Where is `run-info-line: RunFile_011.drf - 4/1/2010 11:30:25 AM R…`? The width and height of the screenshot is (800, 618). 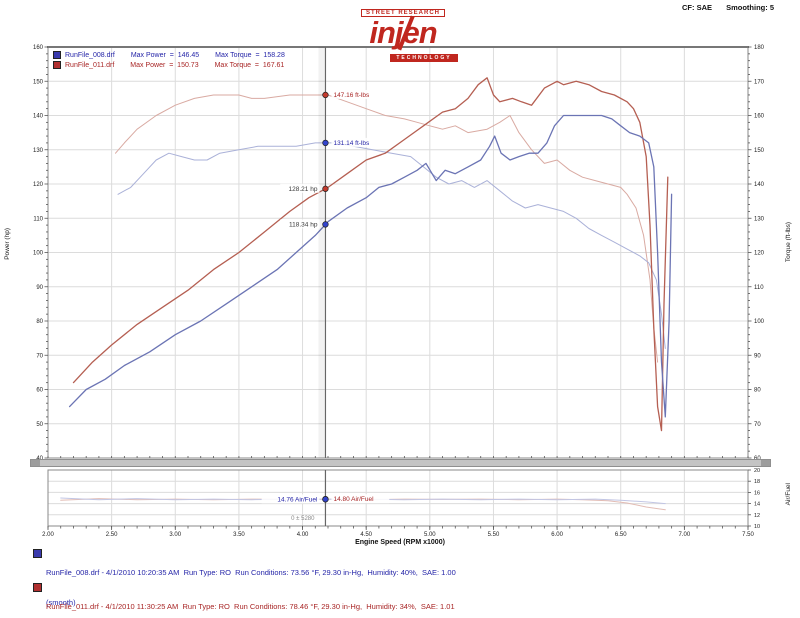 run-info-line: RunFile_011.drf - 4/1/2010 11:30:25 AM R… is located at coordinates (250, 606).